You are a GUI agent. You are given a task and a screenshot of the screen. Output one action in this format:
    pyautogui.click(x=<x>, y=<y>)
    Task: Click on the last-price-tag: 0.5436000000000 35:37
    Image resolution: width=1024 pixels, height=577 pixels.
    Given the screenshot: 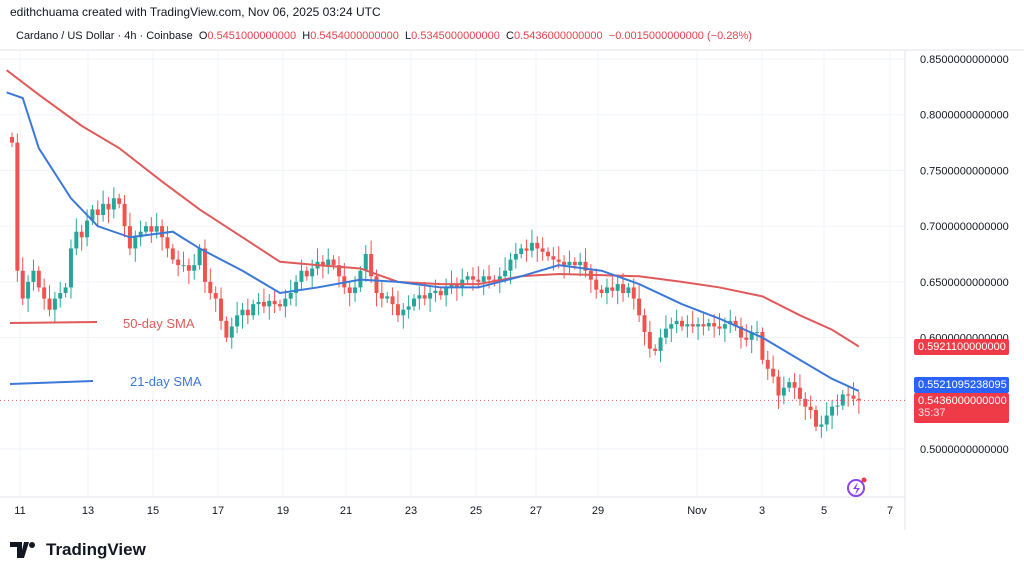 What is the action you would take?
    pyautogui.click(x=961, y=408)
    